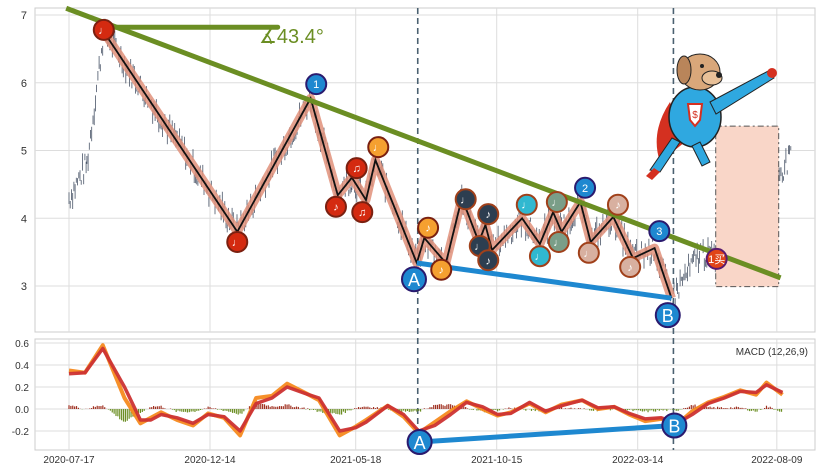  I want to click on marker-21: ♪, so click(630, 267).